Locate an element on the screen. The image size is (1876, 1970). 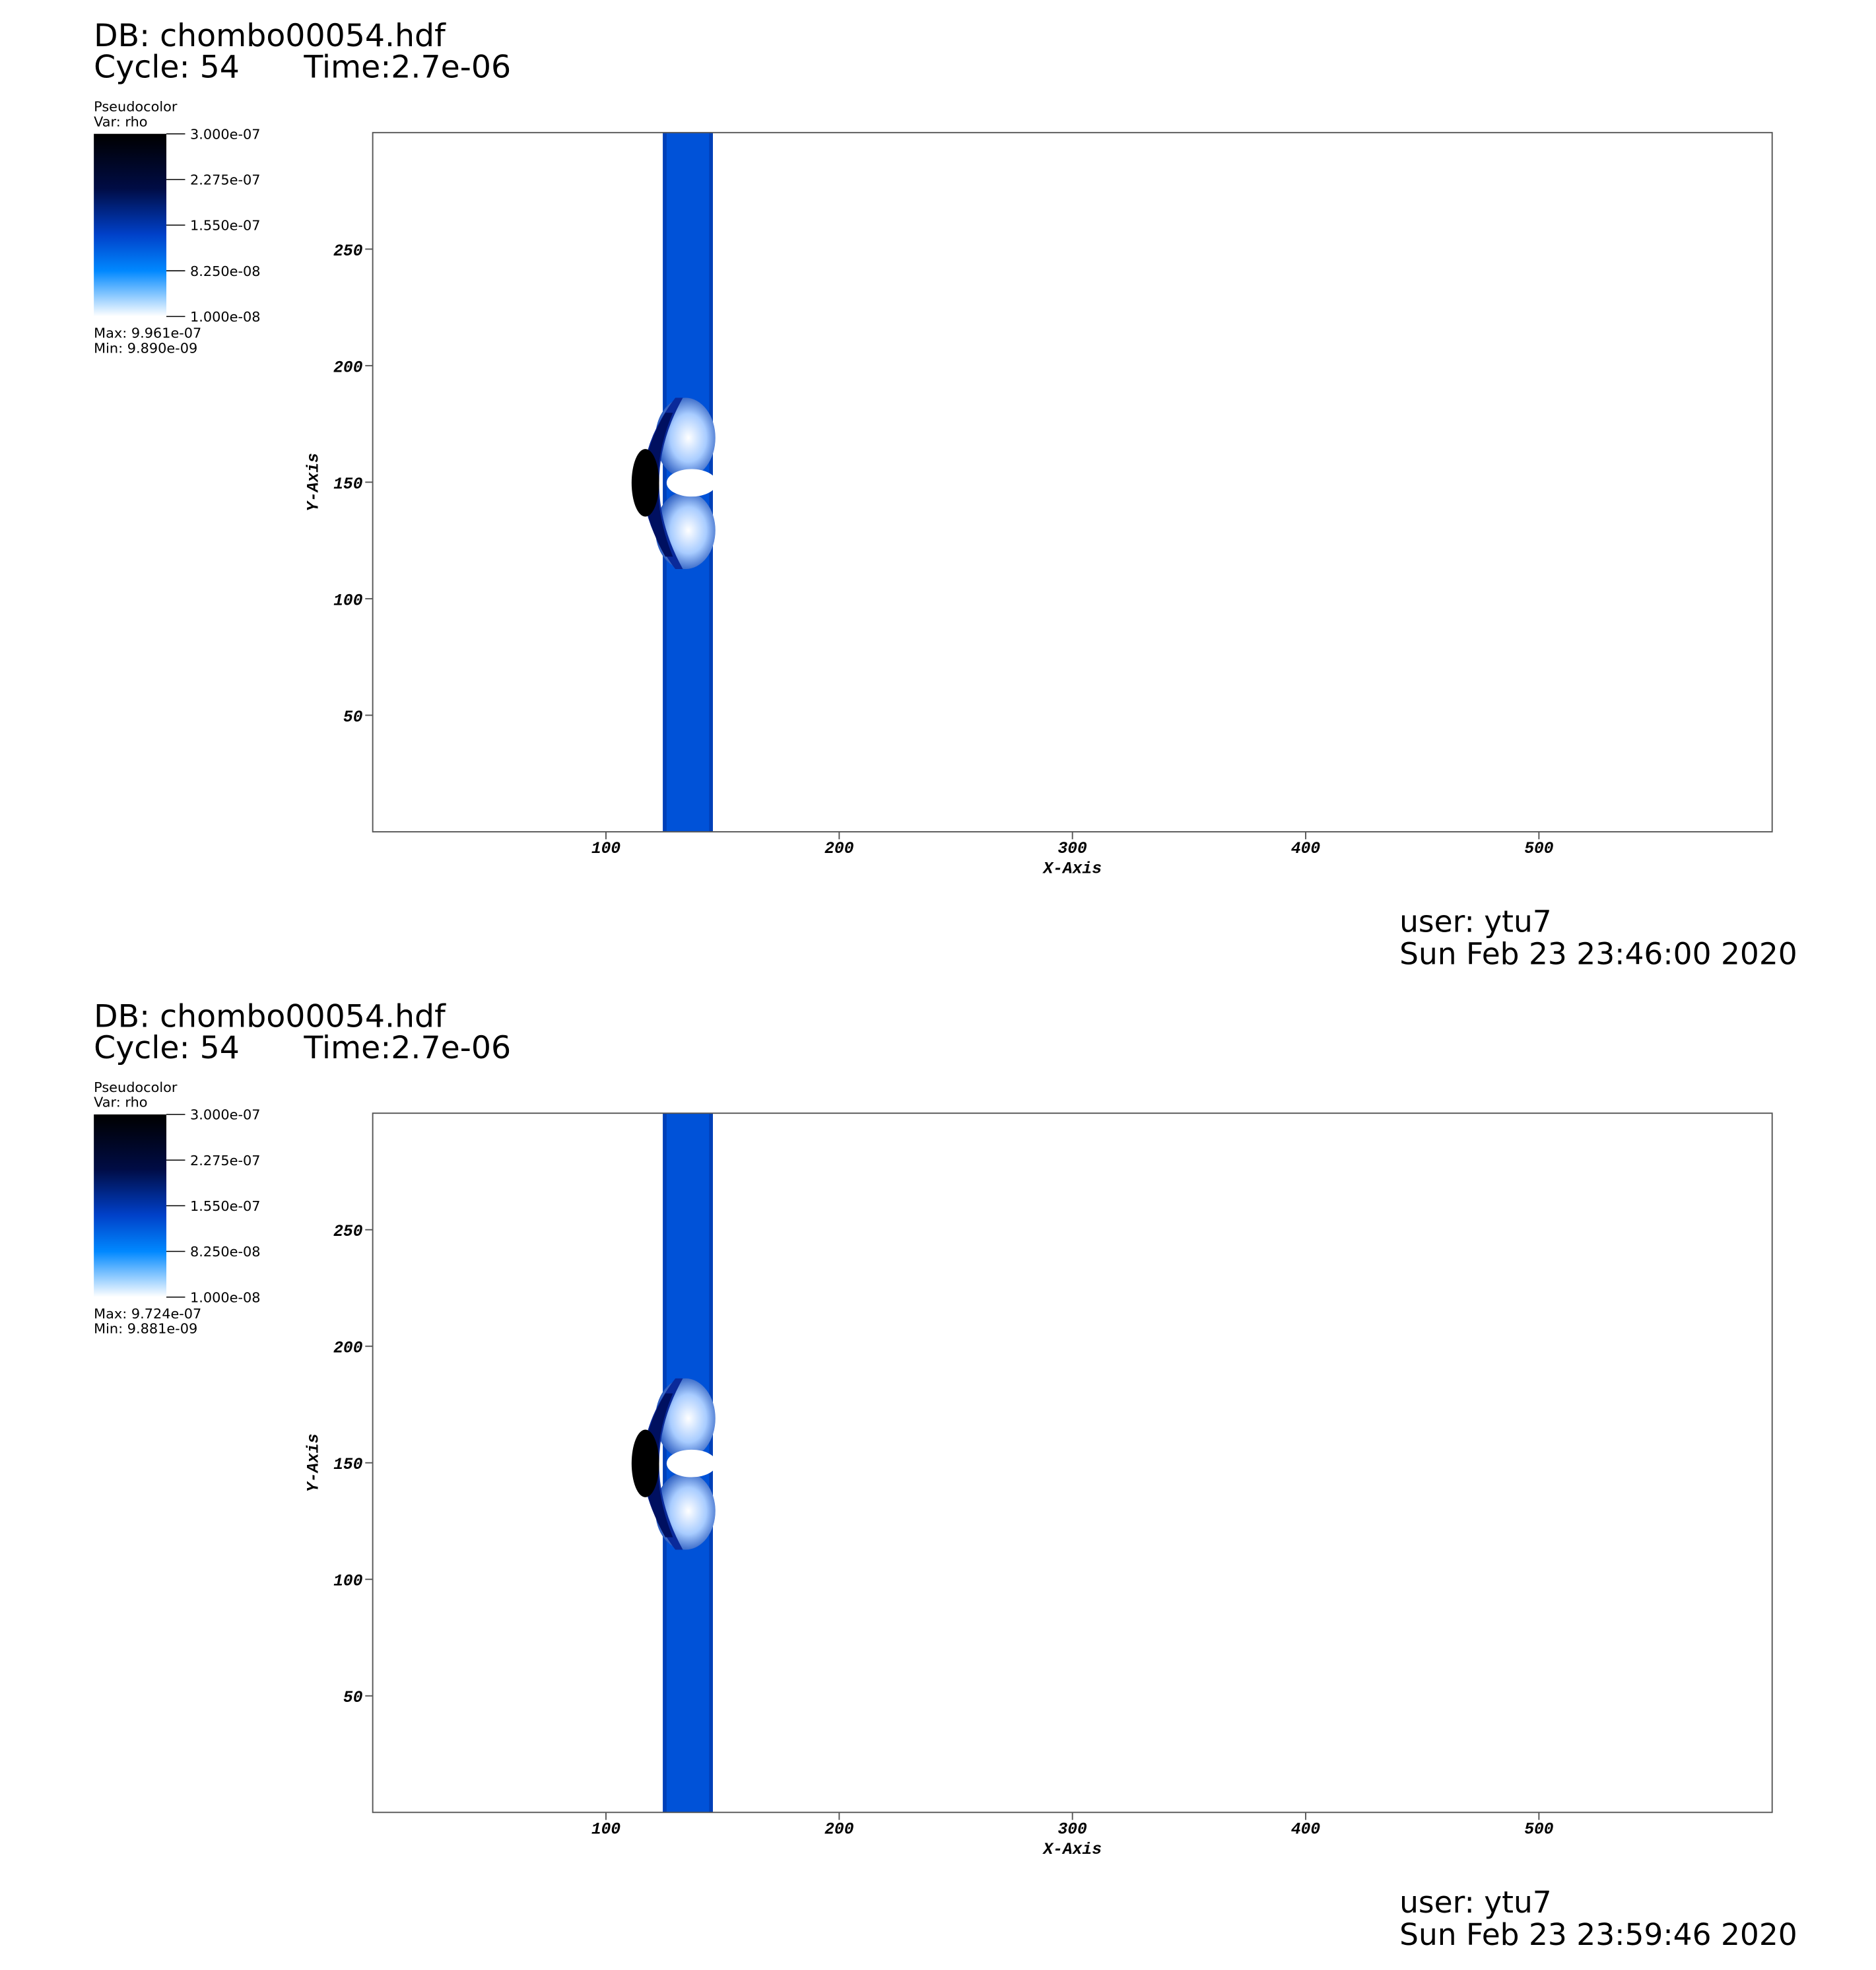
max-label: Max: 9.724e-07 is located at coordinates (147, 1314).